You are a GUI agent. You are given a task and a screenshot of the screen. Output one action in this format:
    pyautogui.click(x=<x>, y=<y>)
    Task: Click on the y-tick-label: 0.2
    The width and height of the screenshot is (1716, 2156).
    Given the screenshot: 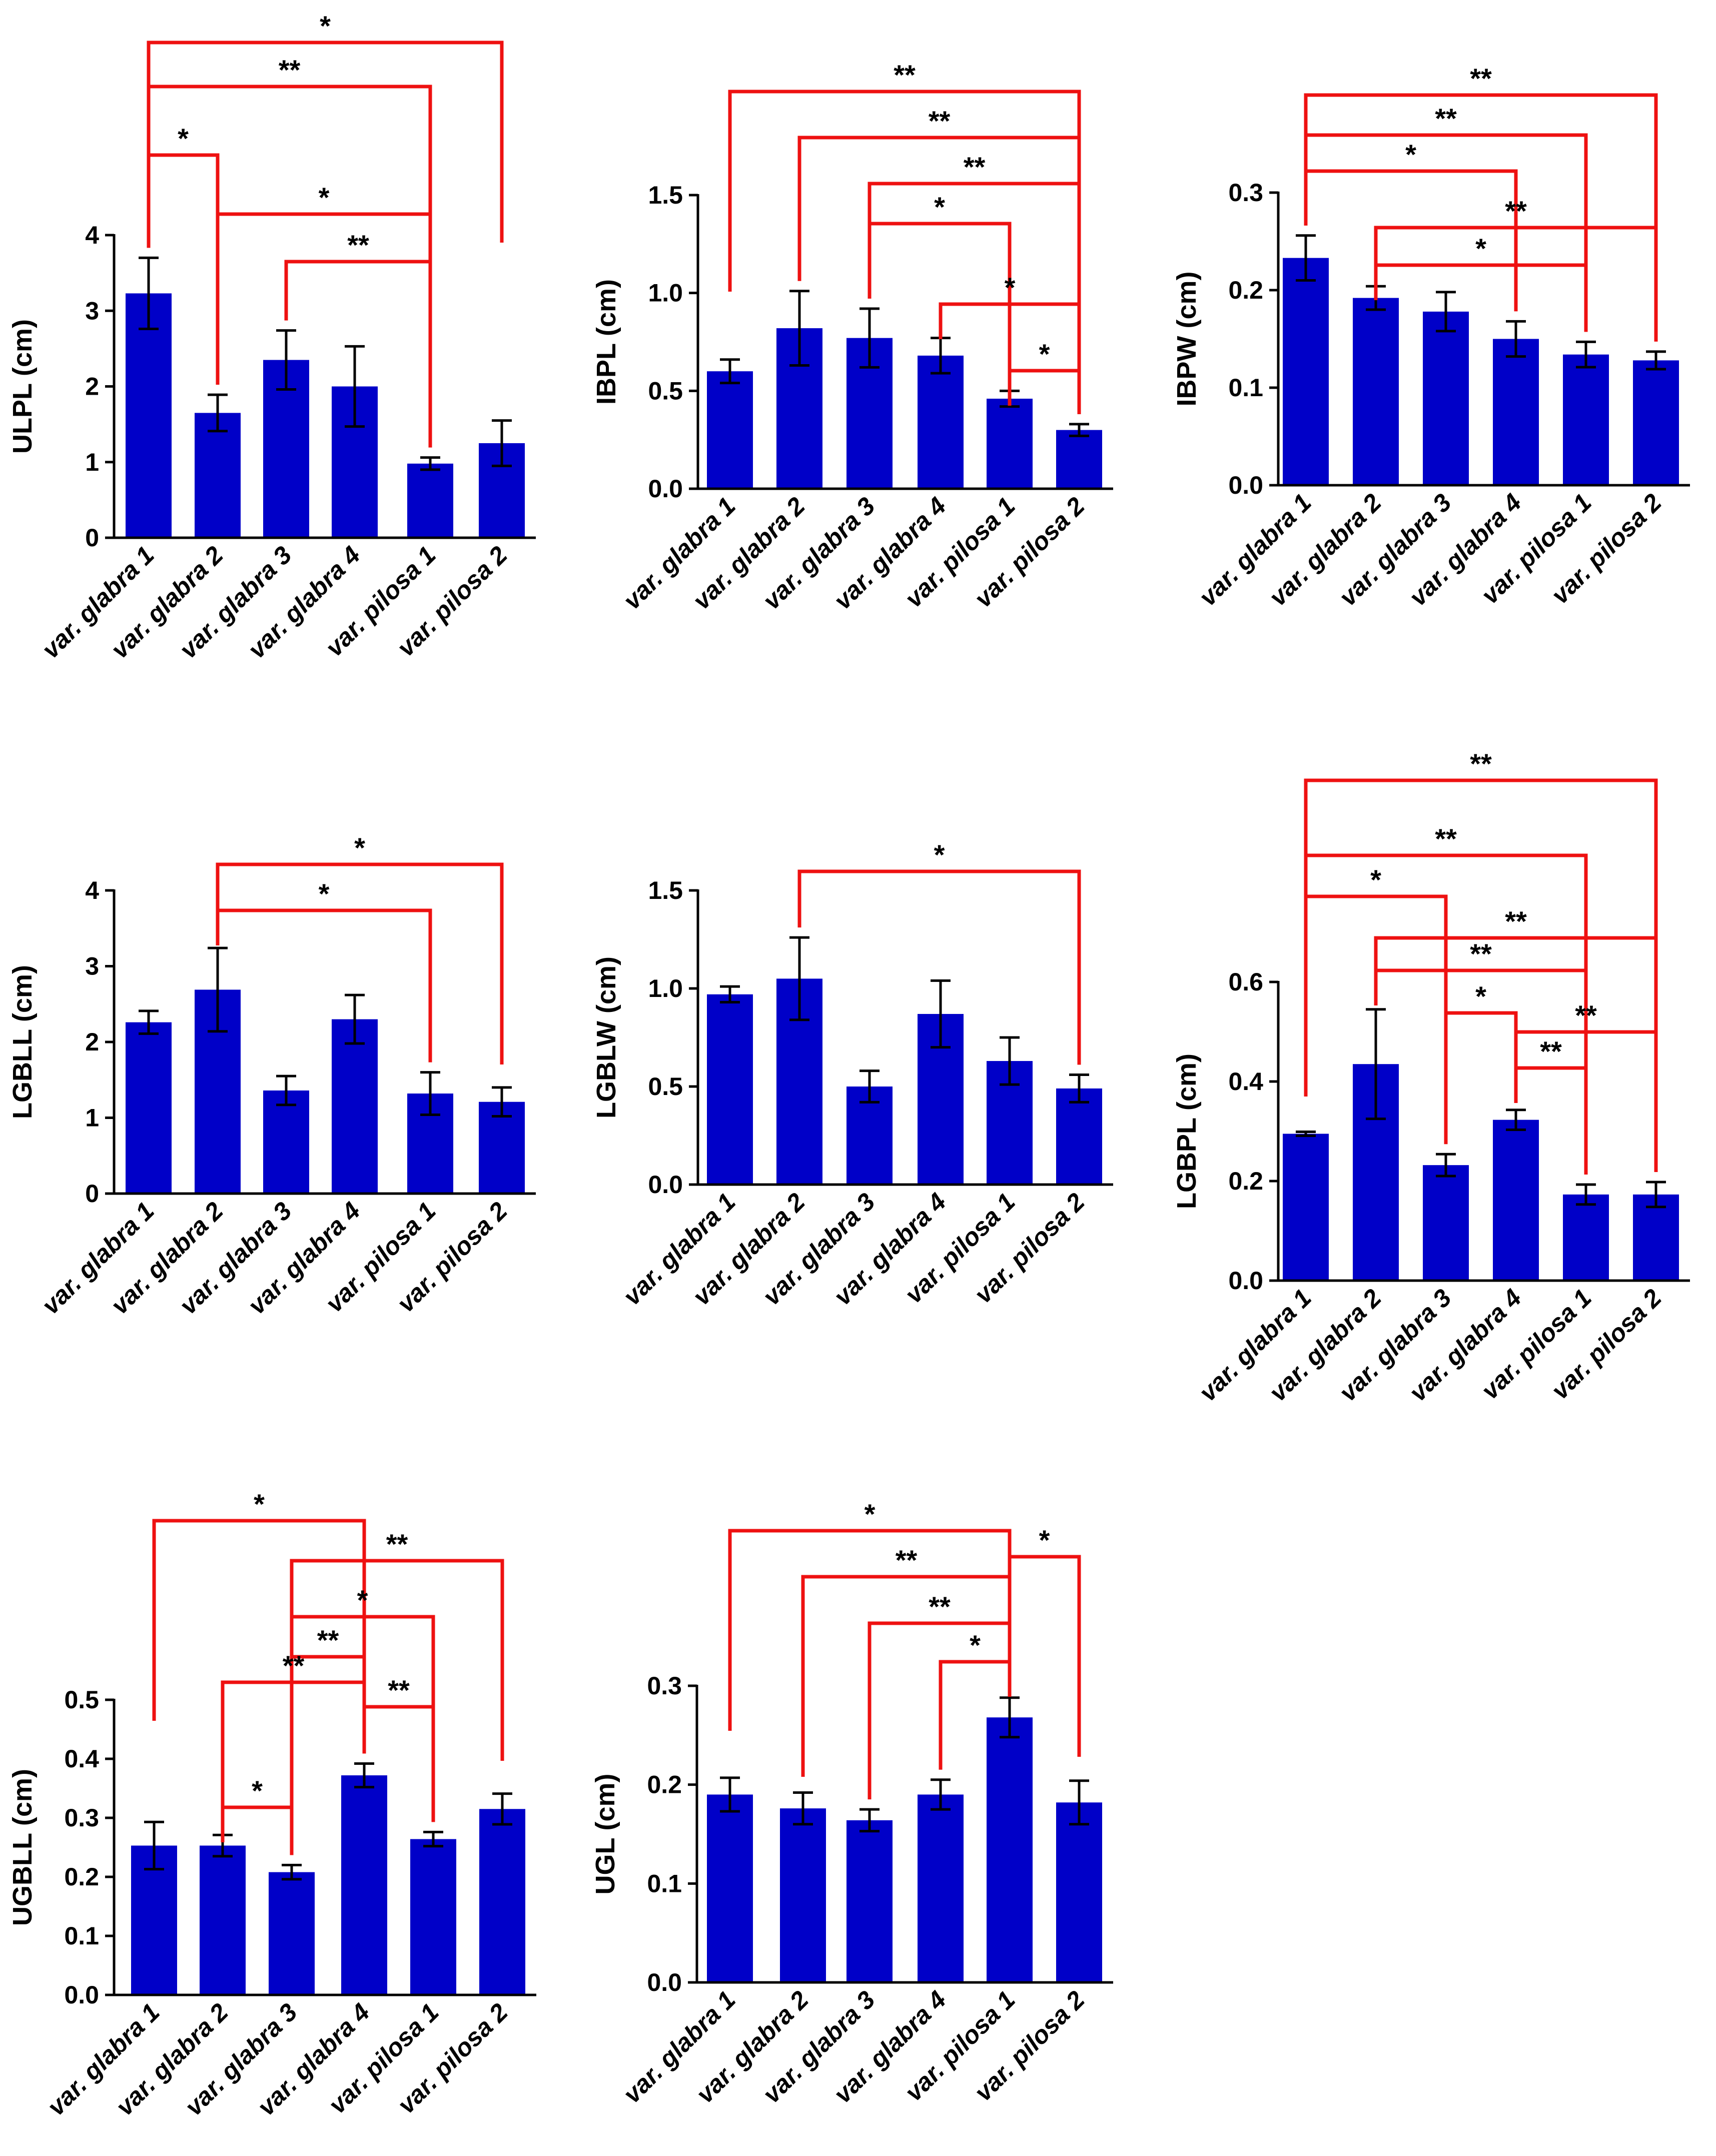 What is the action you would take?
    pyautogui.click(x=1245, y=1181)
    